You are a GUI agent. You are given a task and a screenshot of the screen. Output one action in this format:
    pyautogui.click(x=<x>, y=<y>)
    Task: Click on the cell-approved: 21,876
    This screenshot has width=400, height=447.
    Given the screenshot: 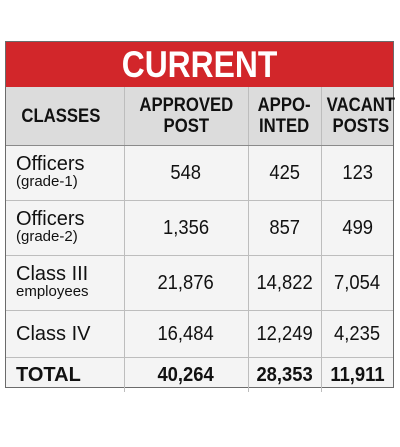 What is the action you would take?
    pyautogui.click(x=186, y=283)
    